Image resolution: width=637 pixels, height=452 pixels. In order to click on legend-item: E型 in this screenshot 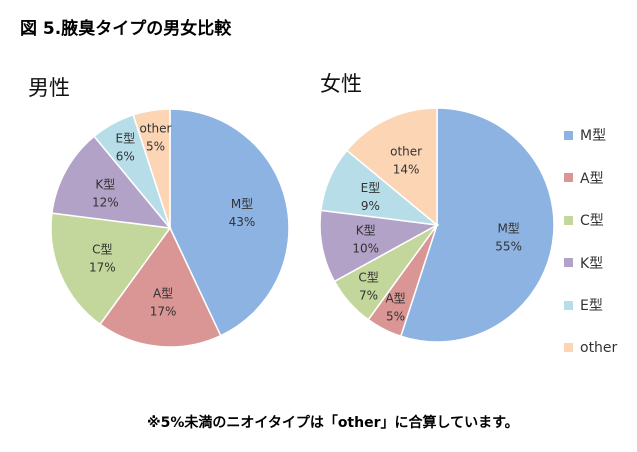, I will do `click(590, 305)`.